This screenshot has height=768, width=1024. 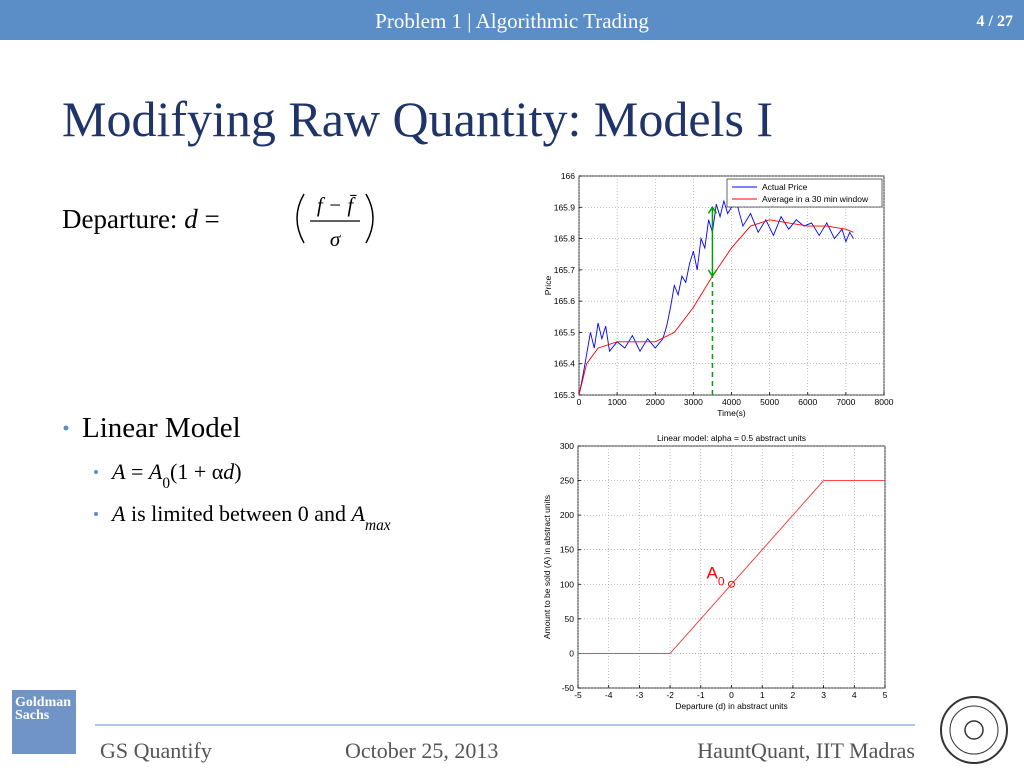 I want to click on y-tick-label: 165.3, so click(x=565, y=395).